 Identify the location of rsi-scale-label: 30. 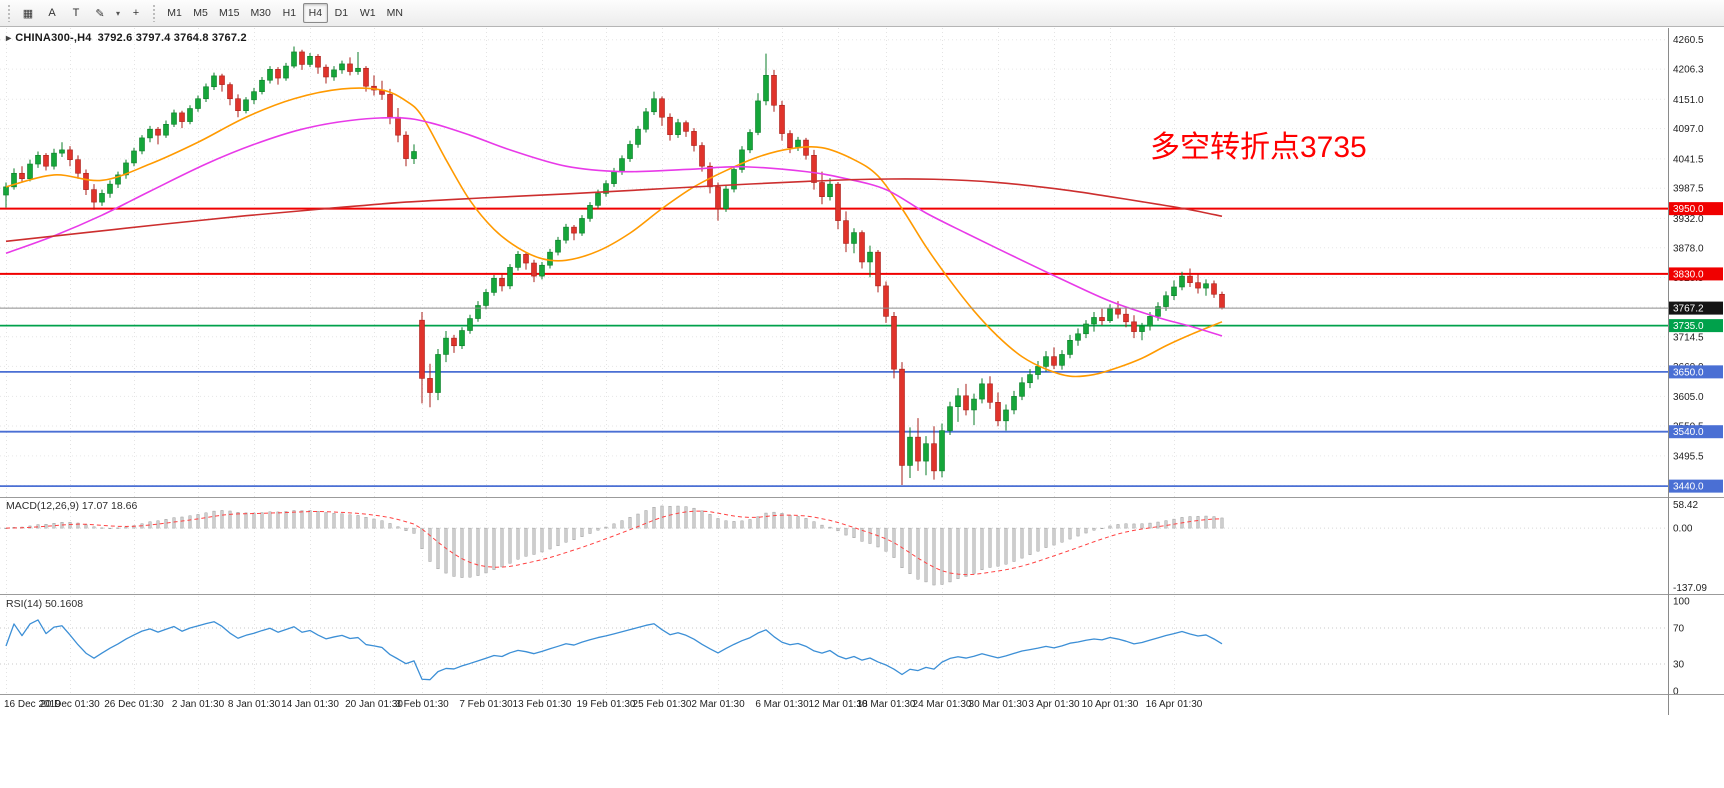
(1679, 665).